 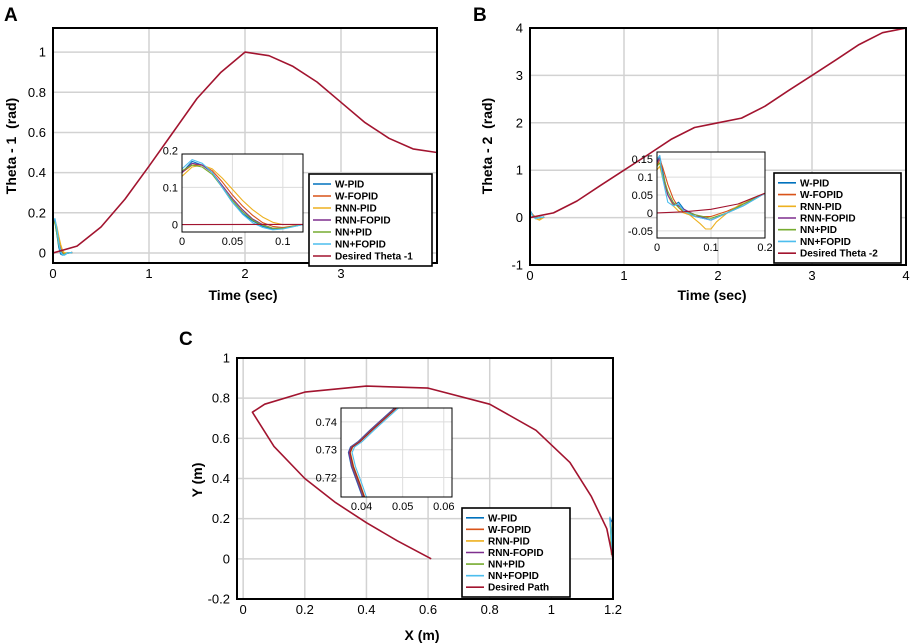 What do you see at coordinates (480, 15) in the screenshot?
I see `panel-label: B` at bounding box center [480, 15].